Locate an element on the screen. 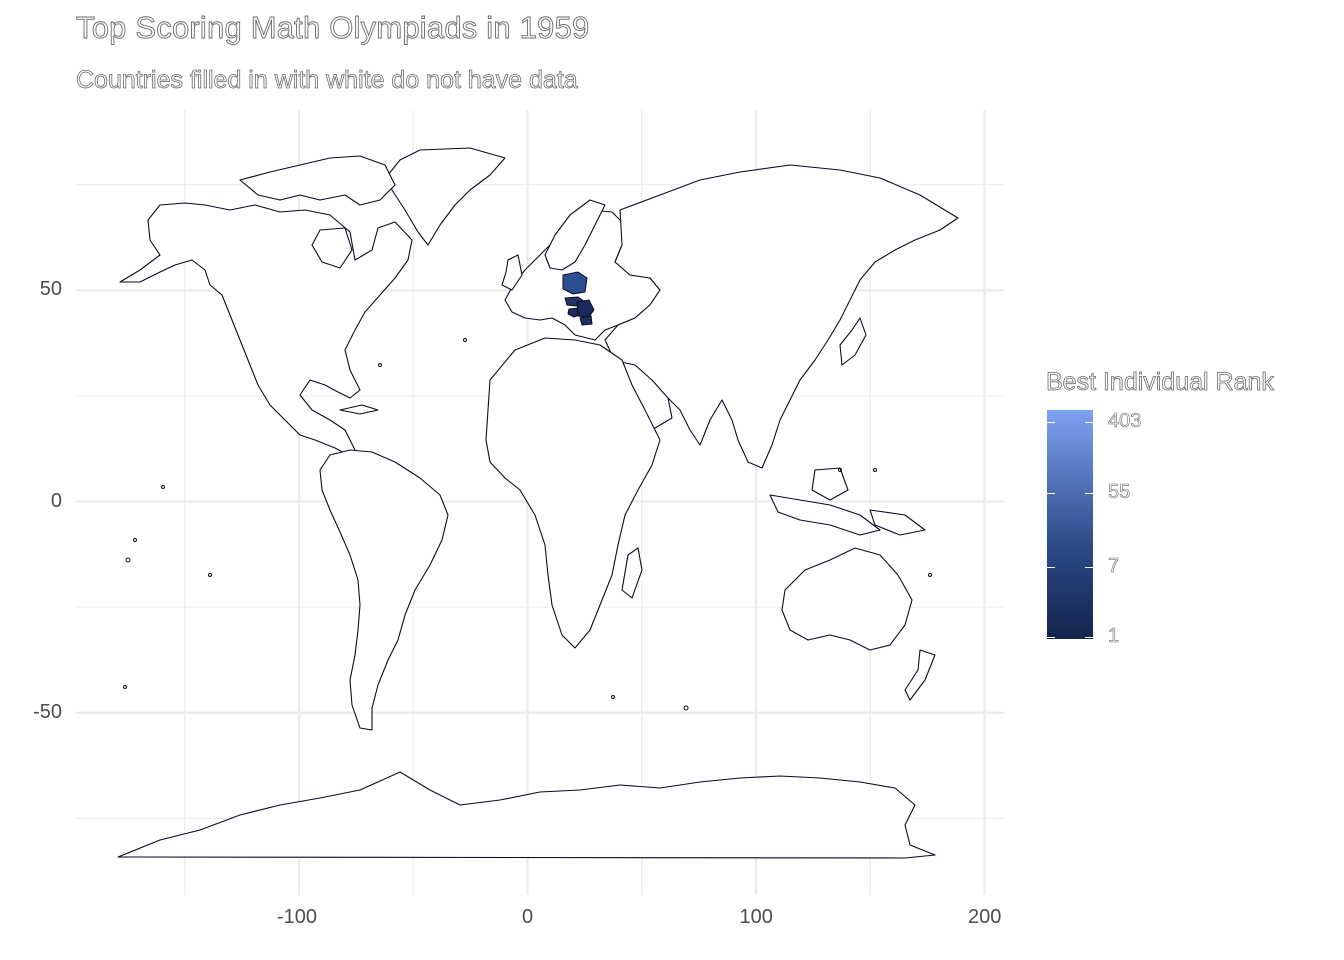  legend-label: 403 is located at coordinates (1125, 421).